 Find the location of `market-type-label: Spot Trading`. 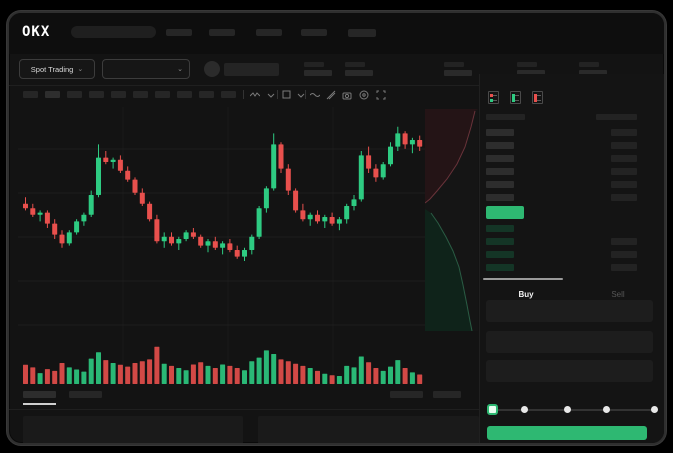

market-type-label: Spot Trading is located at coordinates (52, 69).